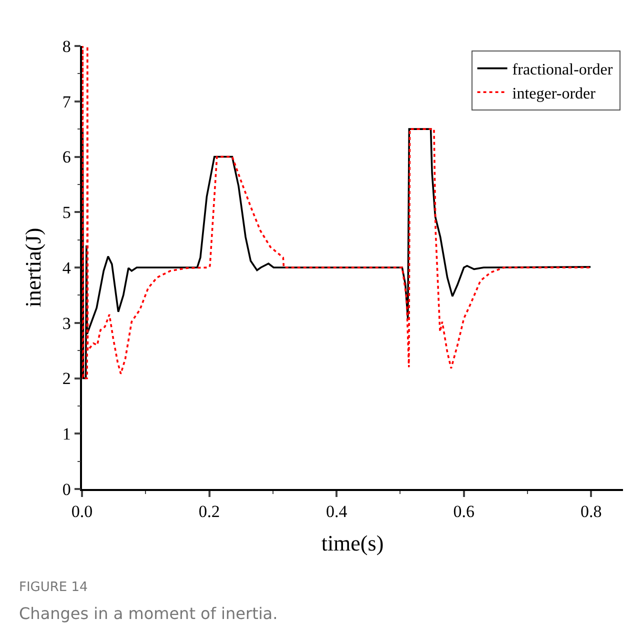 The height and width of the screenshot is (639, 639). I want to click on y-tick-label: 5, so click(66, 212).